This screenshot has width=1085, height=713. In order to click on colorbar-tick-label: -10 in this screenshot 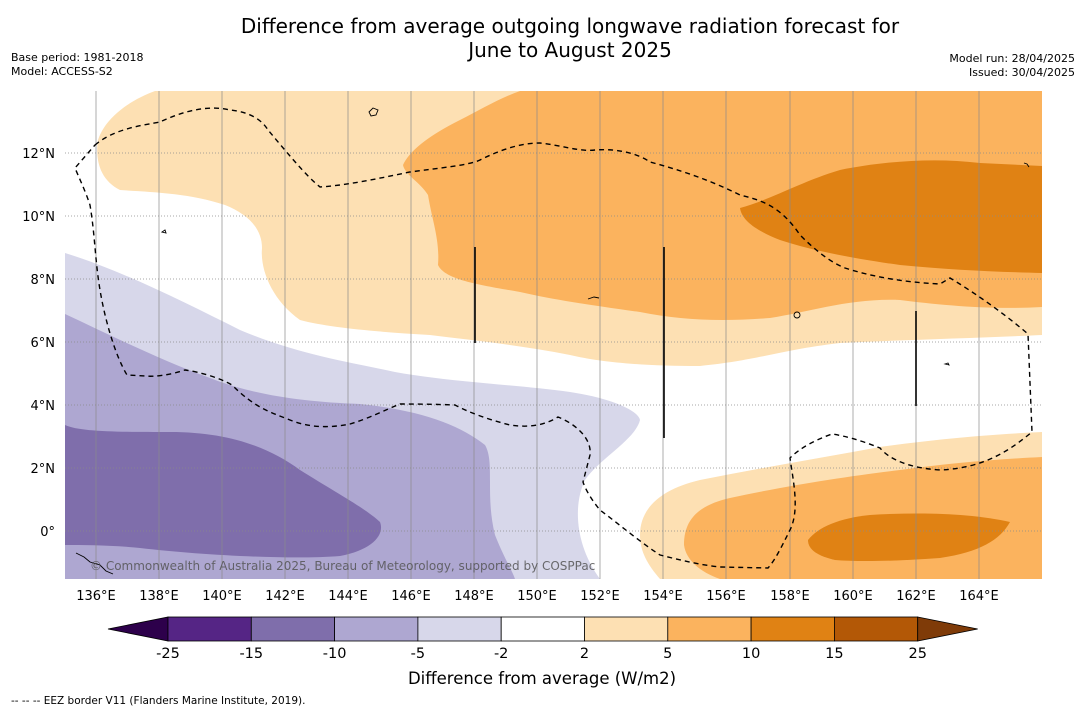, I will do `click(335, 654)`.